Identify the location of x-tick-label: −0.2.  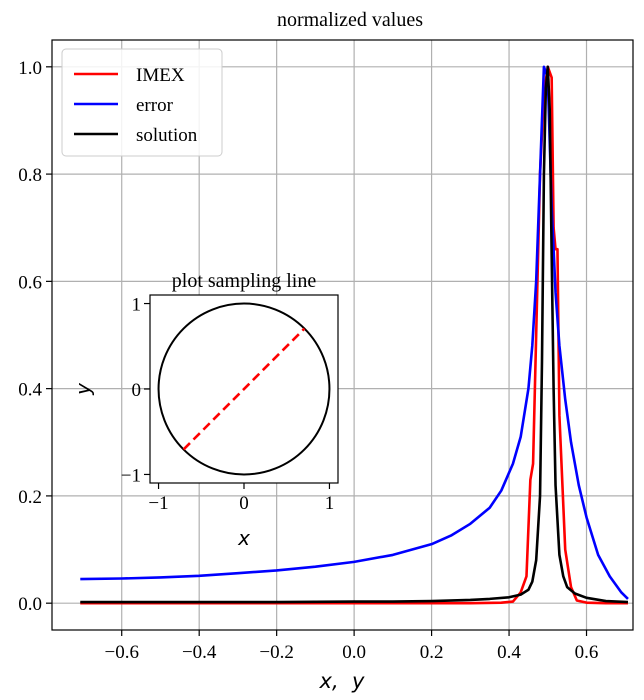
(276, 652).